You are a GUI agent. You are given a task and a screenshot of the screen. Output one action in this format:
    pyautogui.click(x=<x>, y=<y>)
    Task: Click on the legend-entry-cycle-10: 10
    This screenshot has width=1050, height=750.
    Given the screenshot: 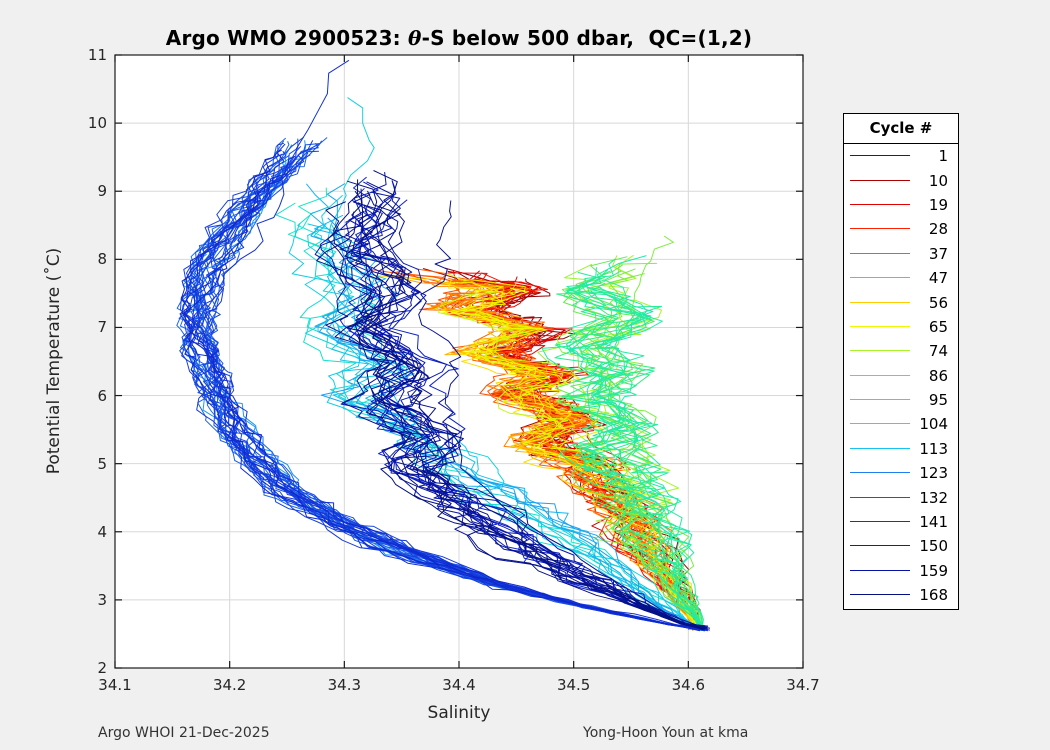 What is the action you would take?
    pyautogui.click(x=901, y=180)
    